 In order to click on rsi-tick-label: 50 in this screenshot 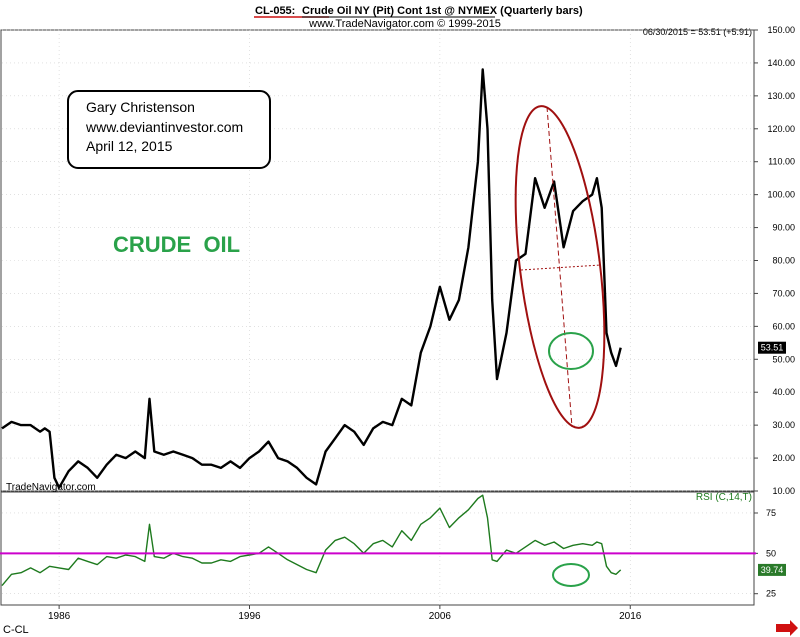, I will do `click(771, 553)`.